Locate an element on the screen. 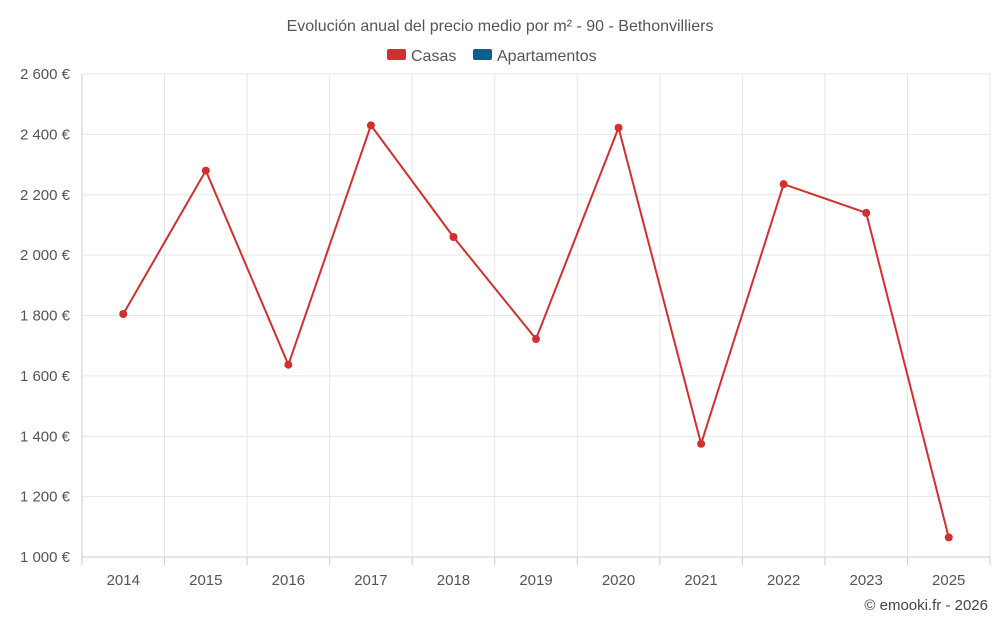 The height and width of the screenshot is (625, 1000). data-point-2025 is located at coordinates (948, 537).